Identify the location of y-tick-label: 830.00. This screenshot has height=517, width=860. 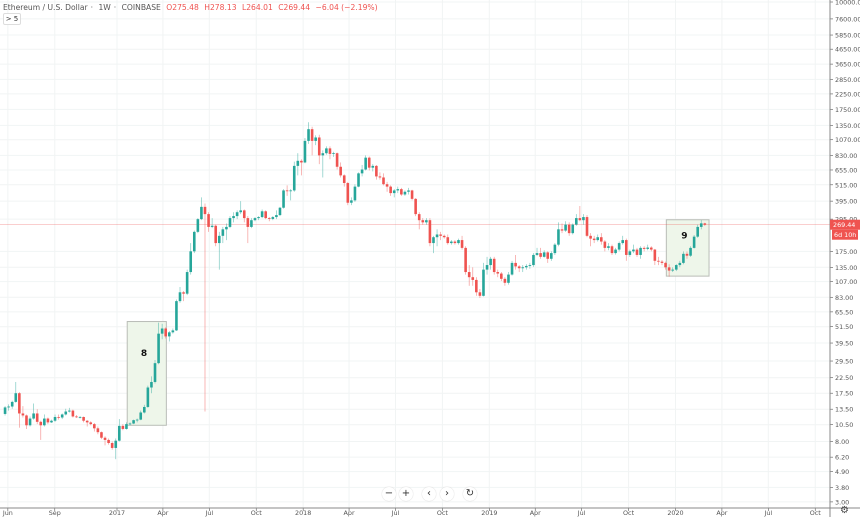
(846, 156).